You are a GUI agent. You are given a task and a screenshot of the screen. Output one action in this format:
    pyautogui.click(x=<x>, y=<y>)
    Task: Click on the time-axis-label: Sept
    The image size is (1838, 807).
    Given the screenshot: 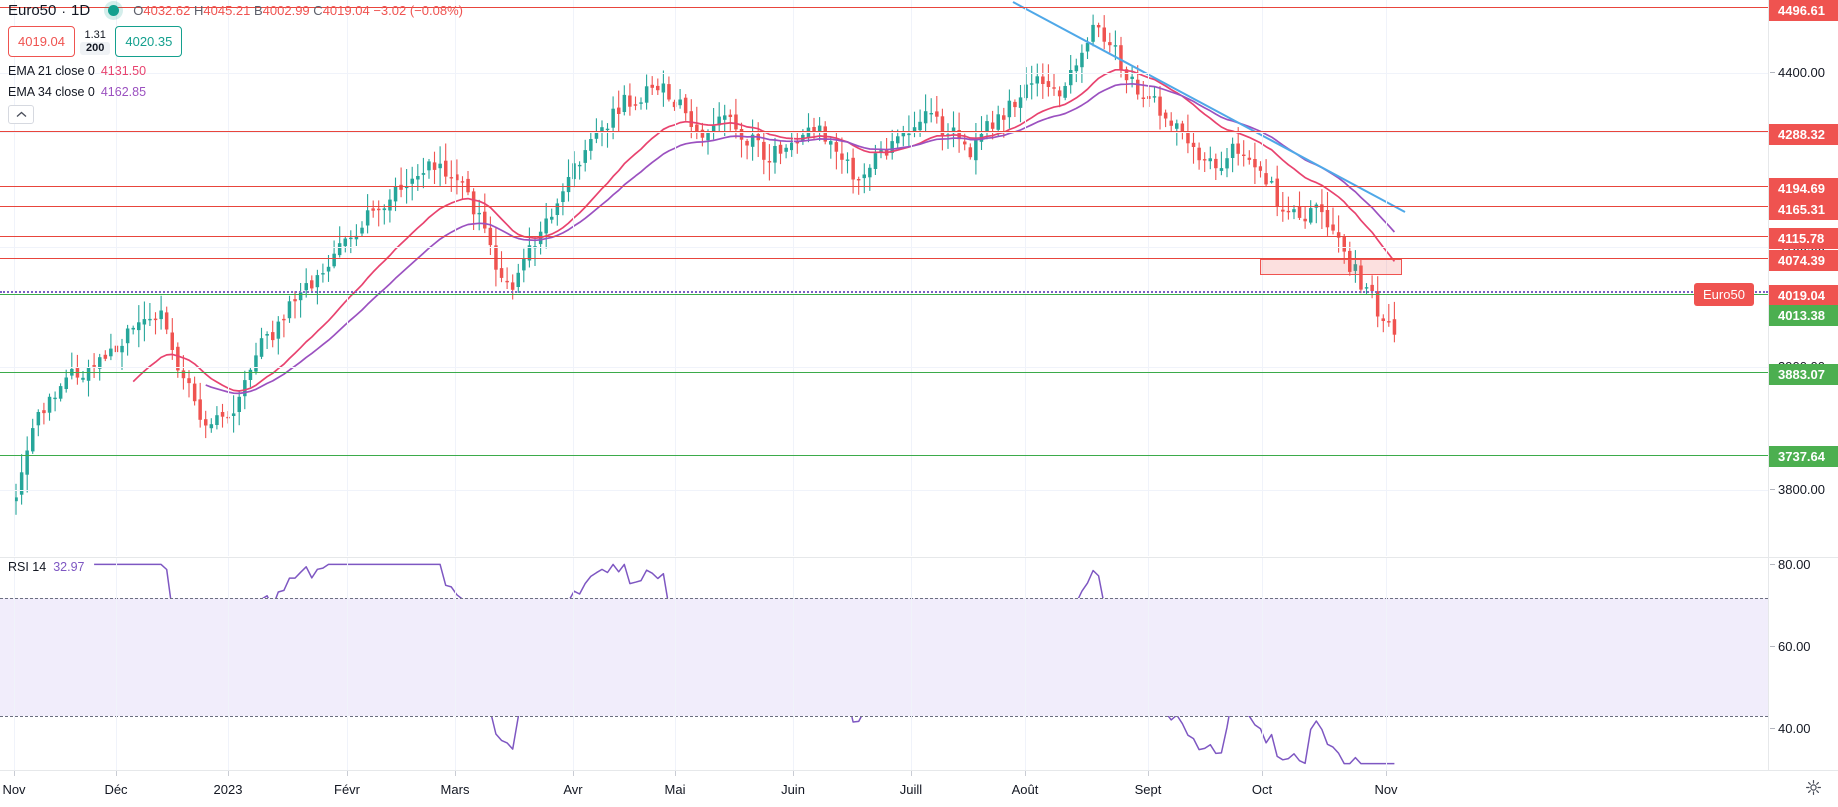 What is the action you would take?
    pyautogui.click(x=1148, y=789)
    